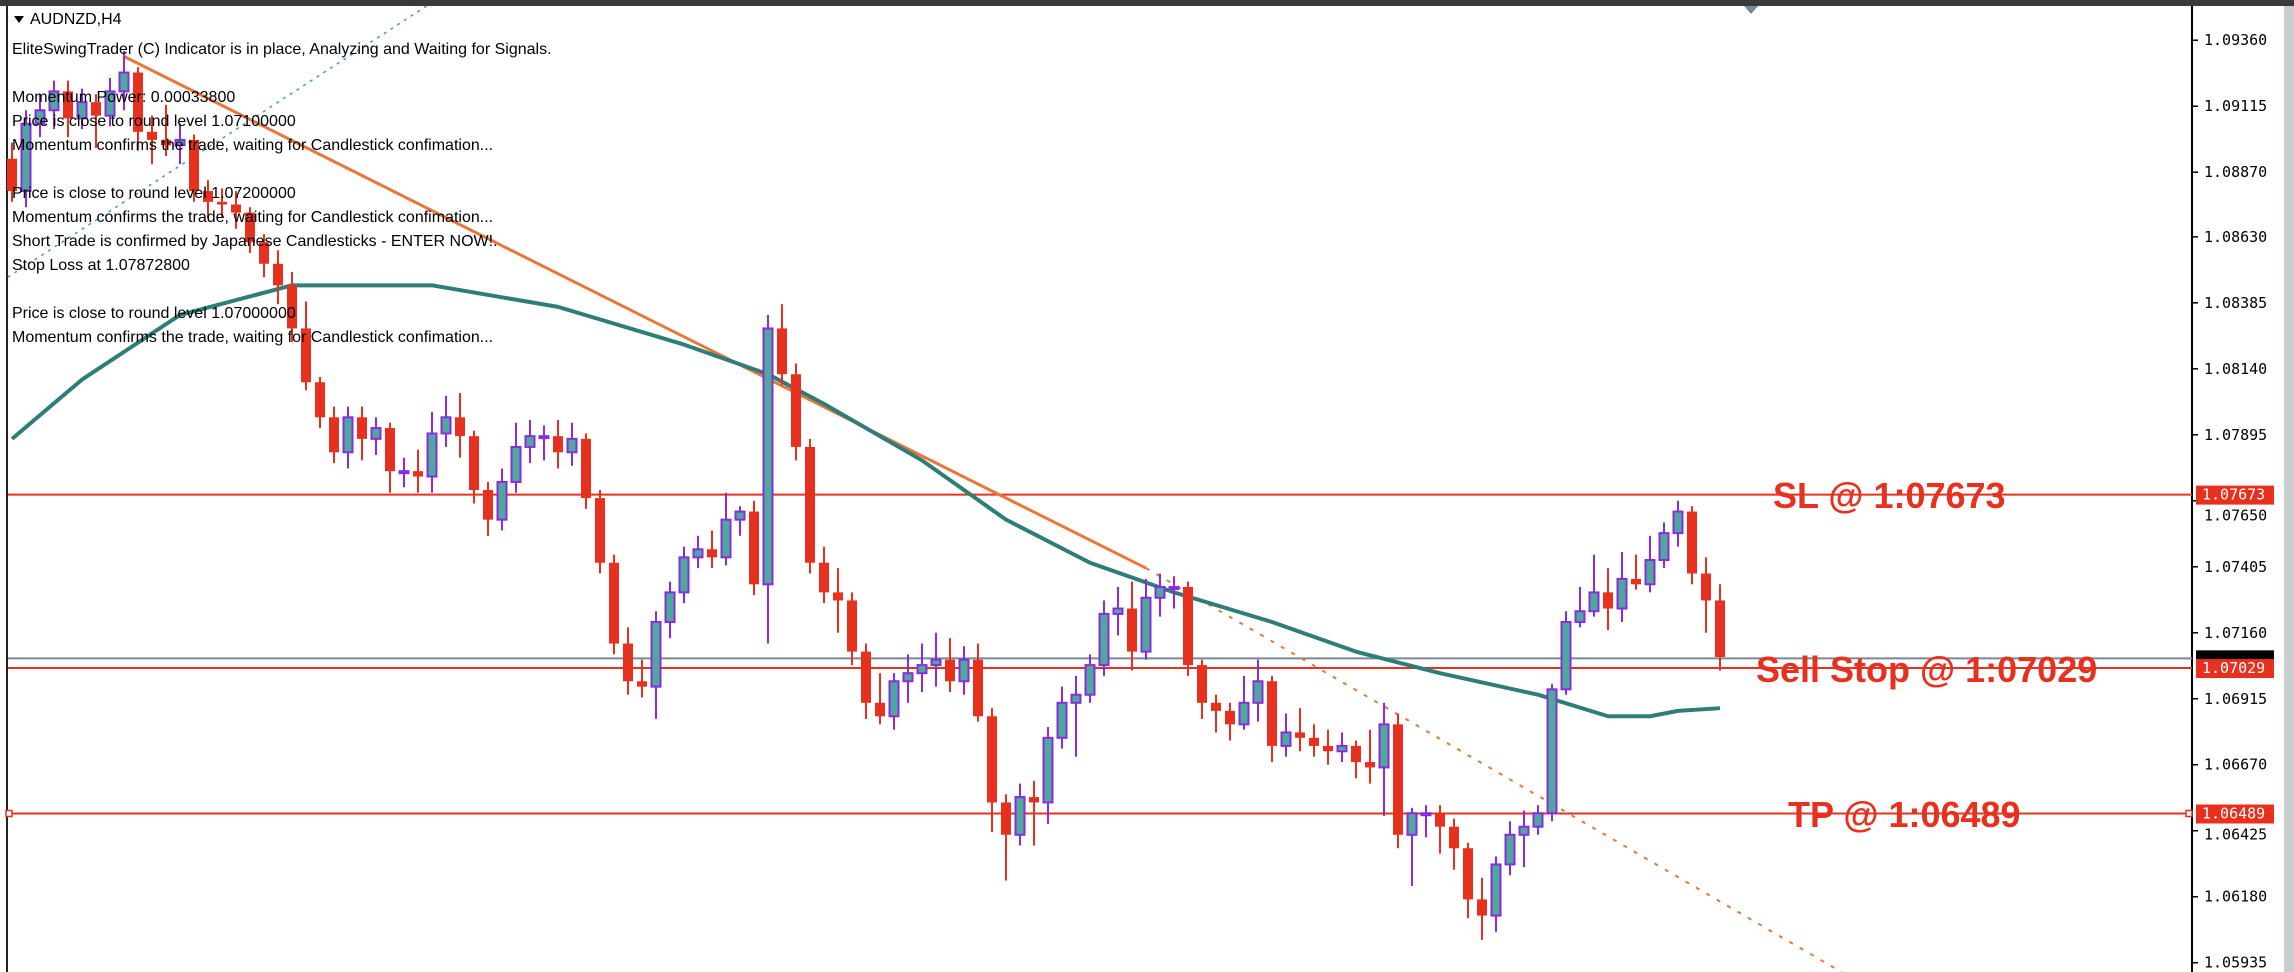 This screenshot has width=2294, height=972. Describe the element at coordinates (154, 193) in the screenshot. I see `indicator-message: Price is close to round level 1.07200000` at that location.